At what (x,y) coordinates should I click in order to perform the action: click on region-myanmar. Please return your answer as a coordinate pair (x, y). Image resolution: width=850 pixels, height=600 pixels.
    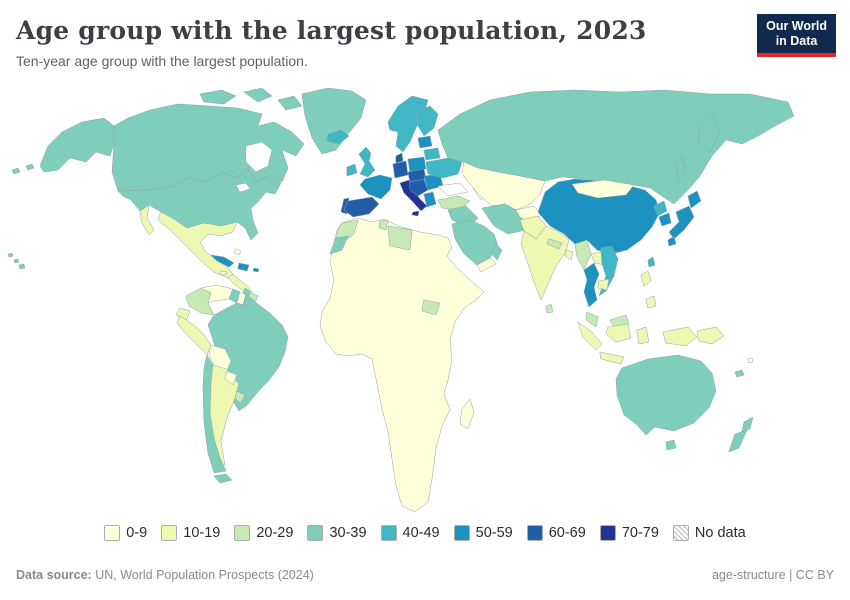
    Looking at the image, I should click on (583, 255).